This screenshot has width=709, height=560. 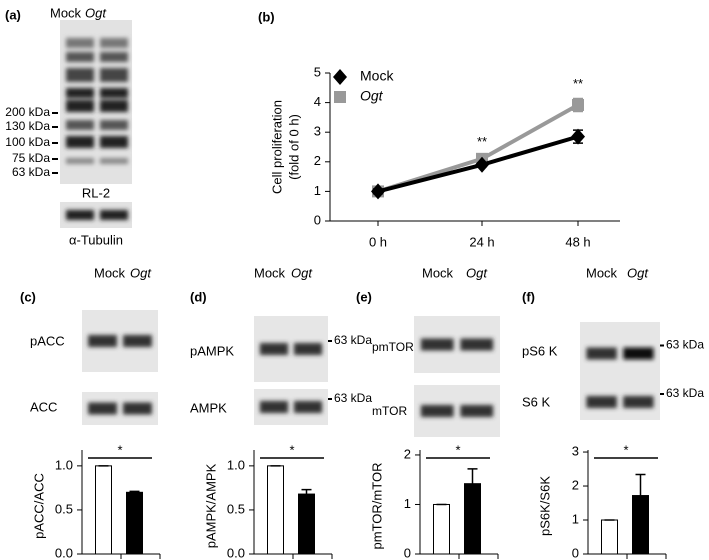 What do you see at coordinates (212, 350) in the screenshot?
I see `row-label: pAMPK` at bounding box center [212, 350].